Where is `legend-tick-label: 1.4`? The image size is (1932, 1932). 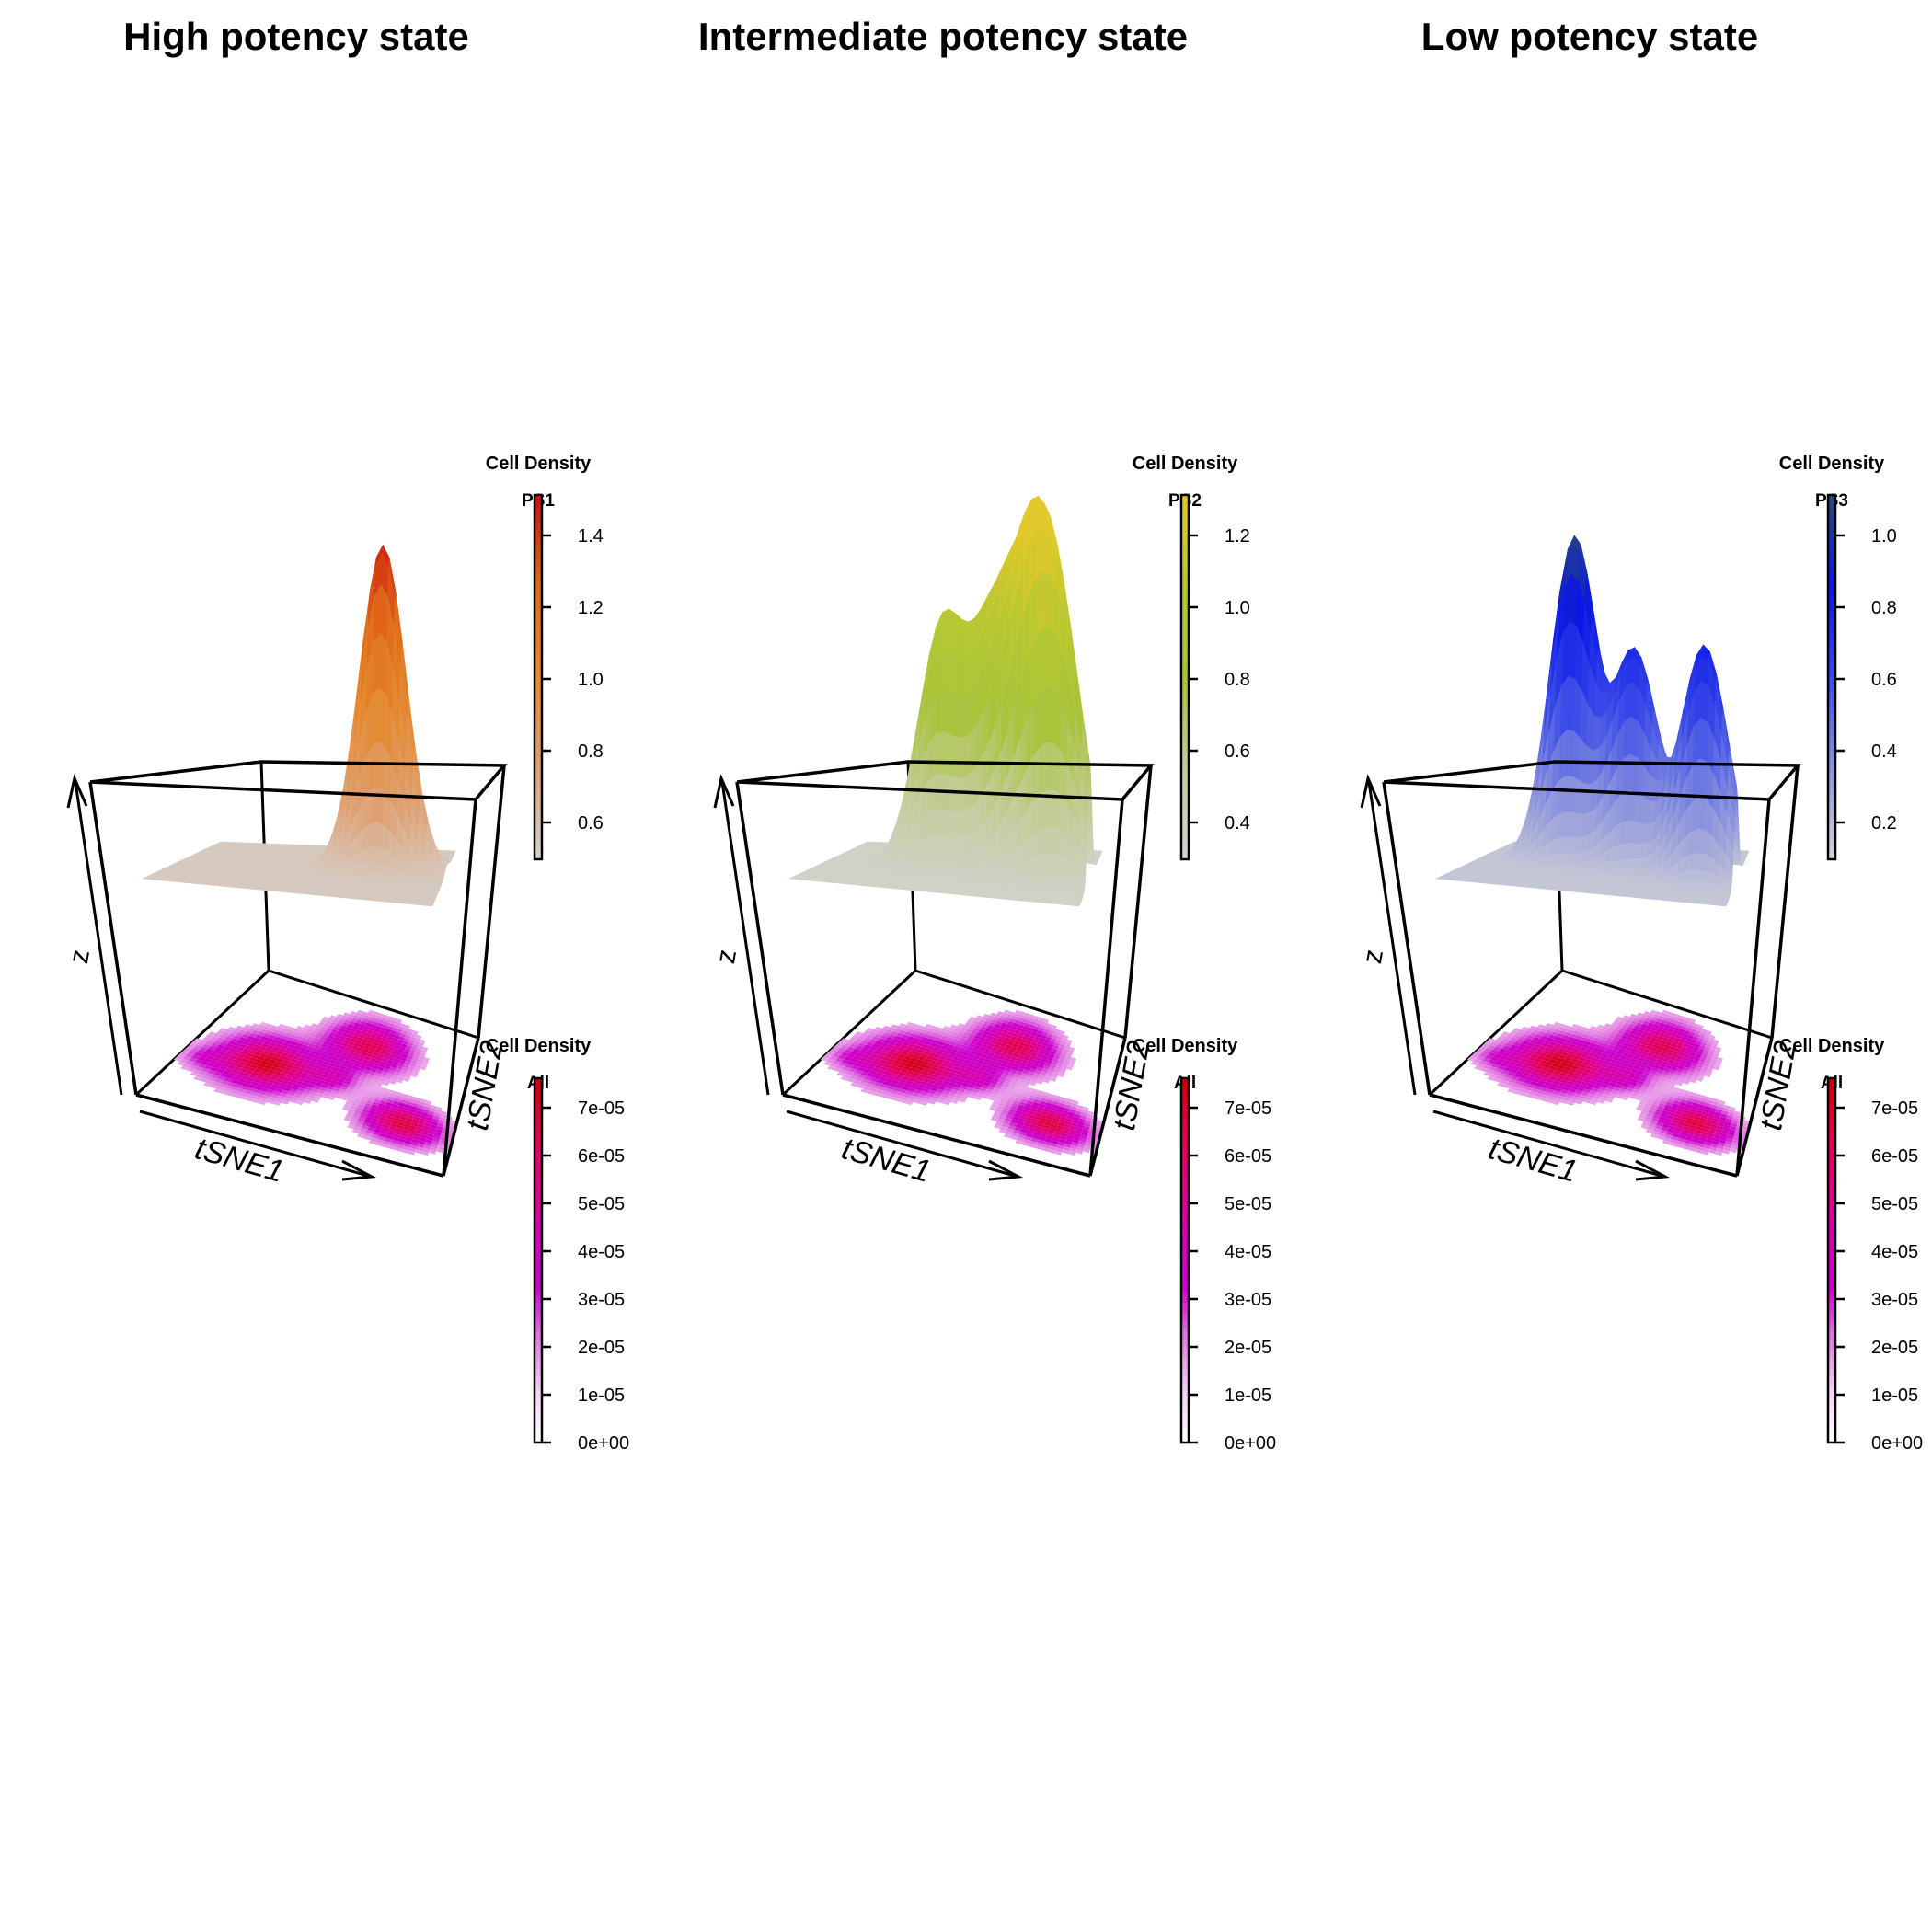
legend-tick-label: 1.4 is located at coordinates (591, 536).